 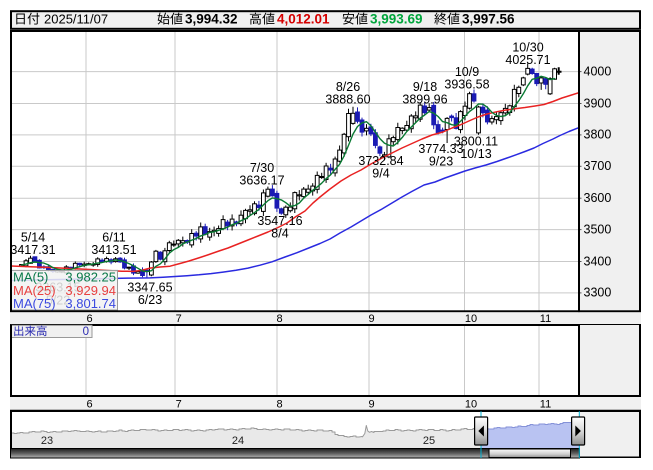 I want to click on svg-text: 10/9, so click(x=467, y=72).